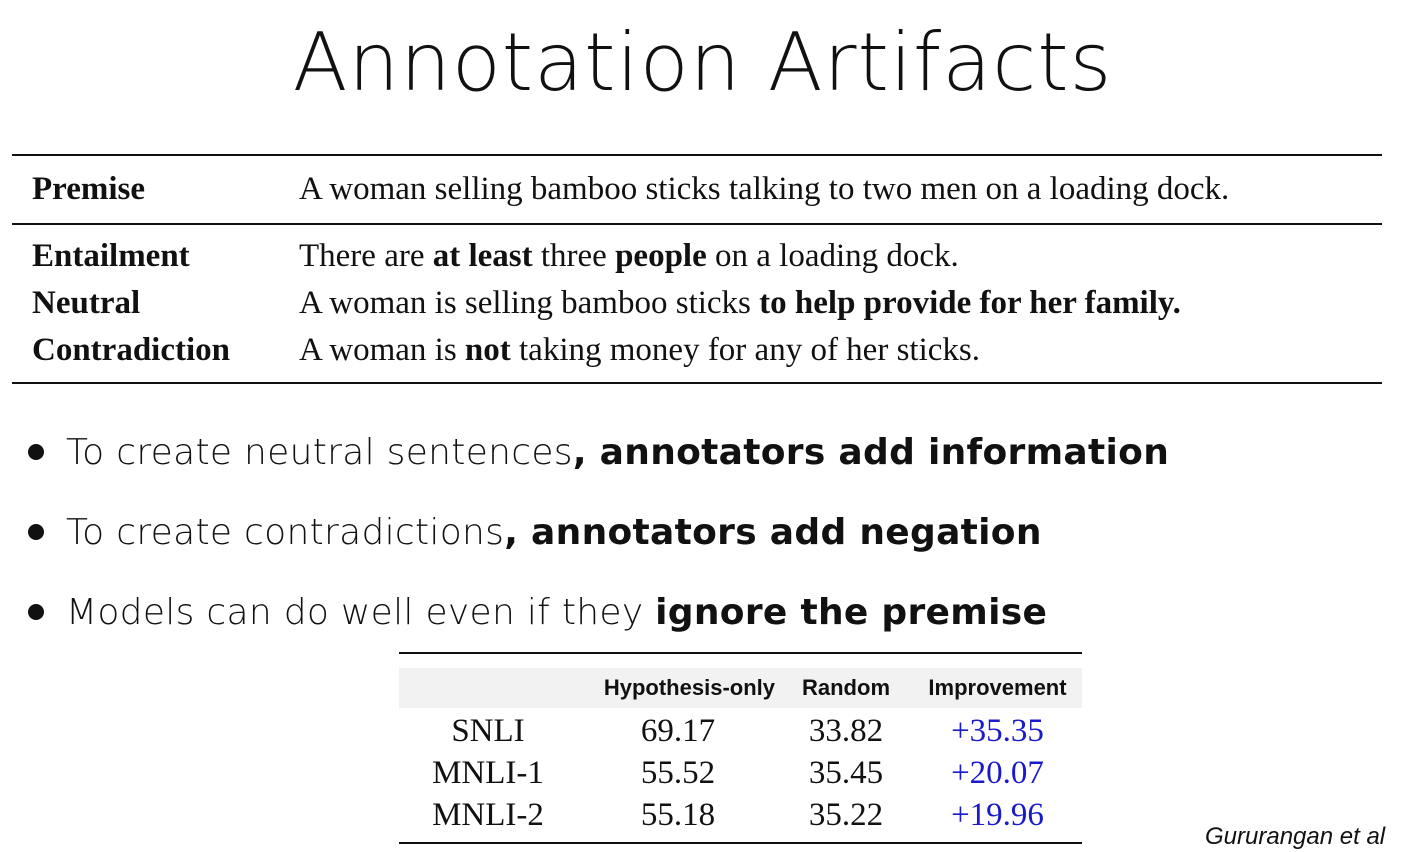  Describe the element at coordinates (846, 772) in the screenshot. I see `cell-random: 35.45` at that location.